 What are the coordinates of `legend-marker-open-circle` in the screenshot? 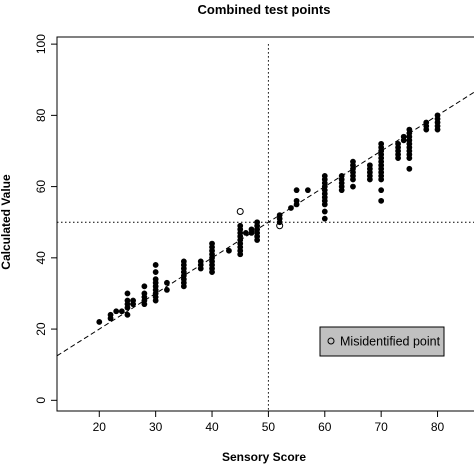 It's located at (331, 341).